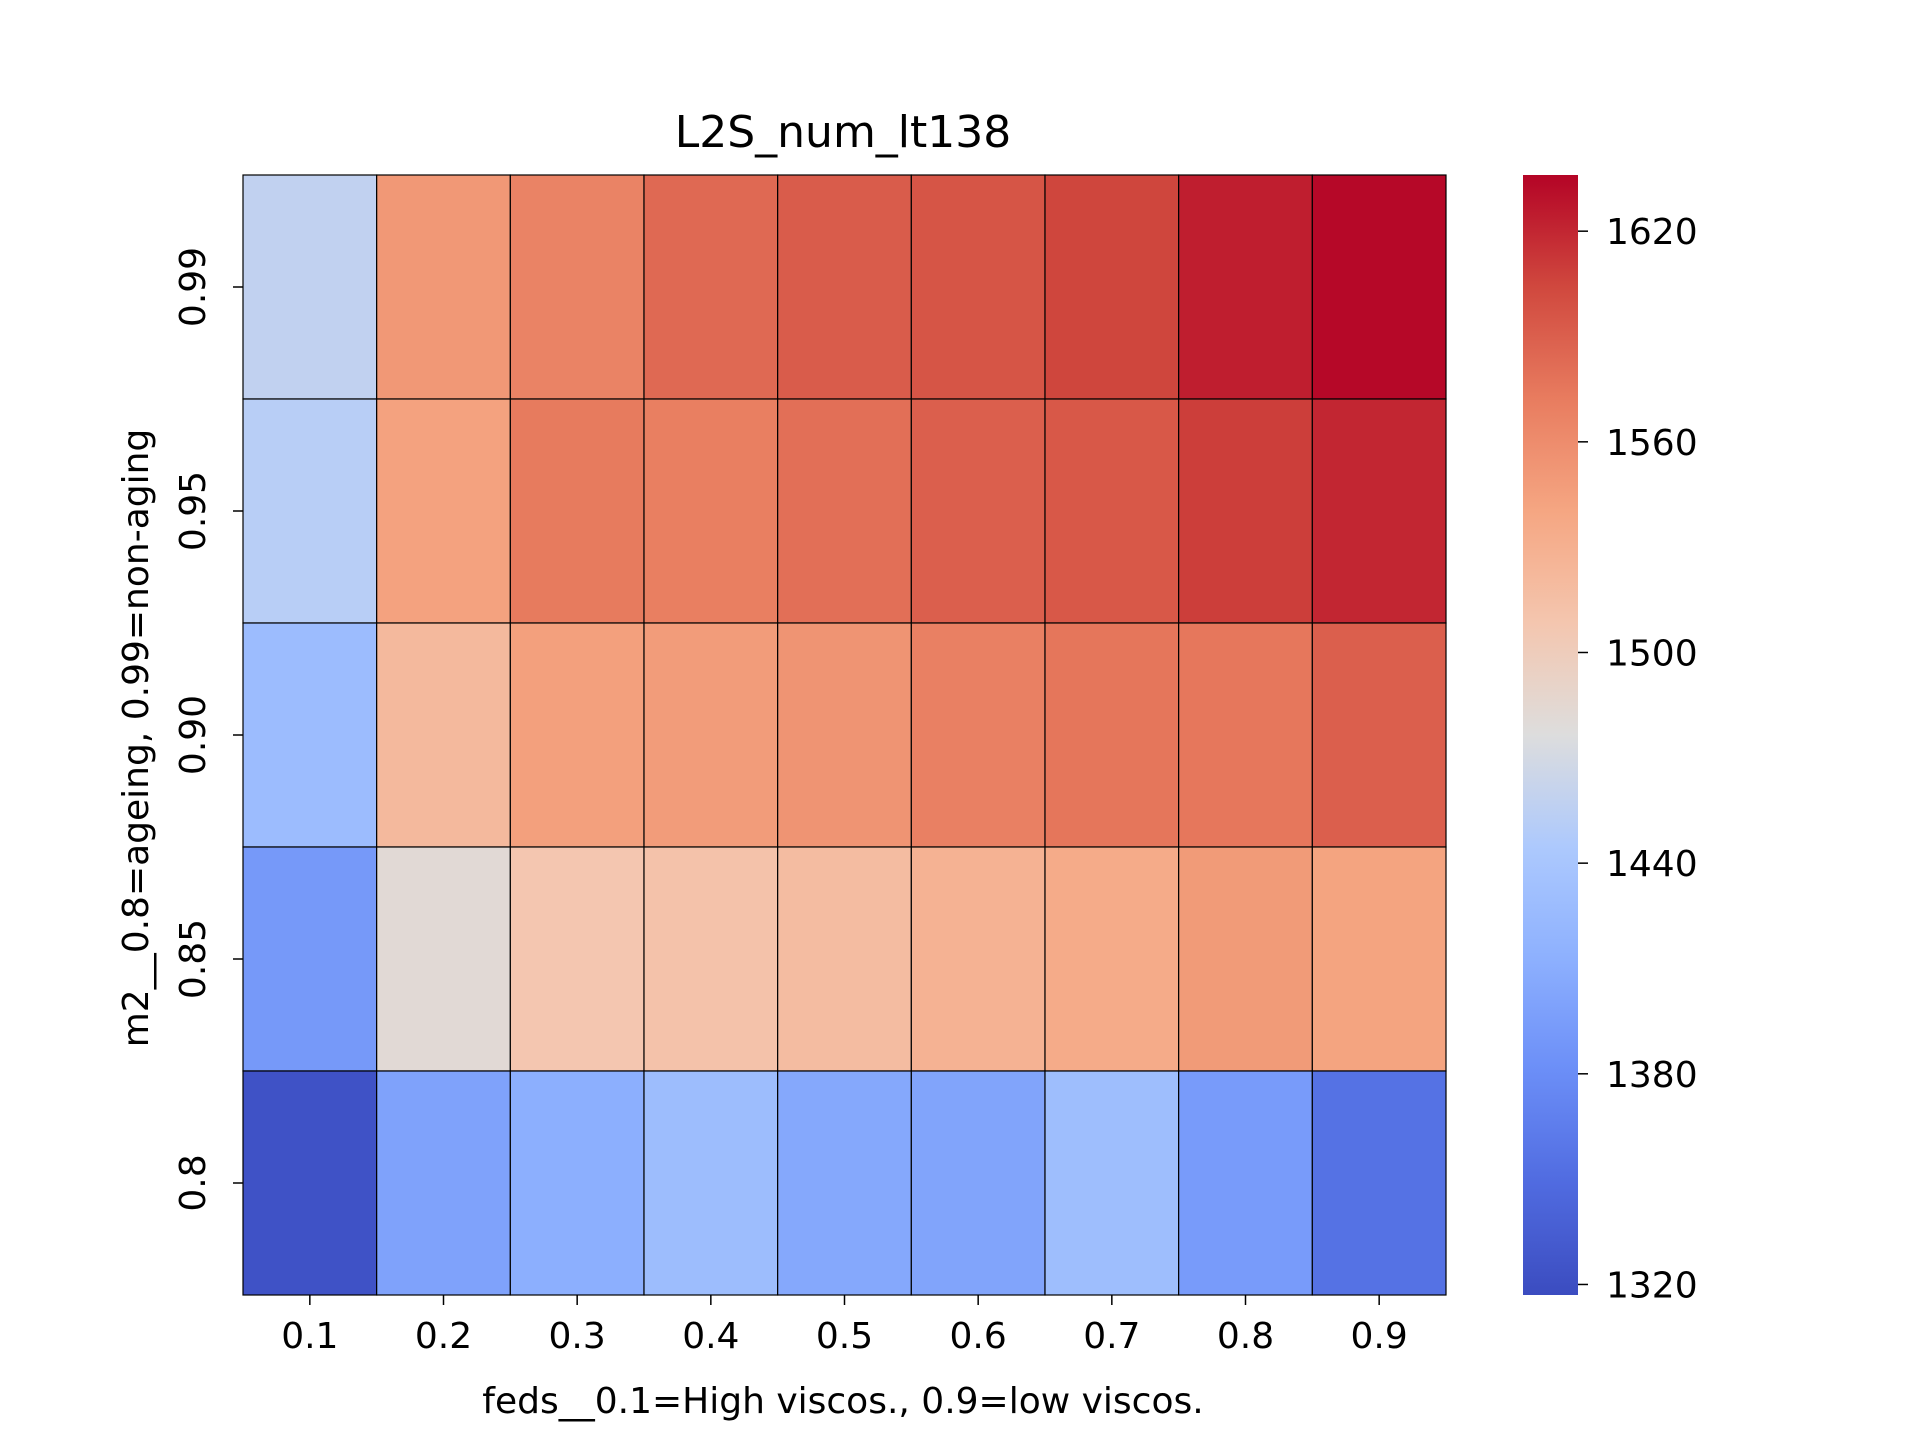 The width and height of the screenshot is (1920, 1440). I want to click on colorbar-tick-label: 1440, so click(1652, 864).